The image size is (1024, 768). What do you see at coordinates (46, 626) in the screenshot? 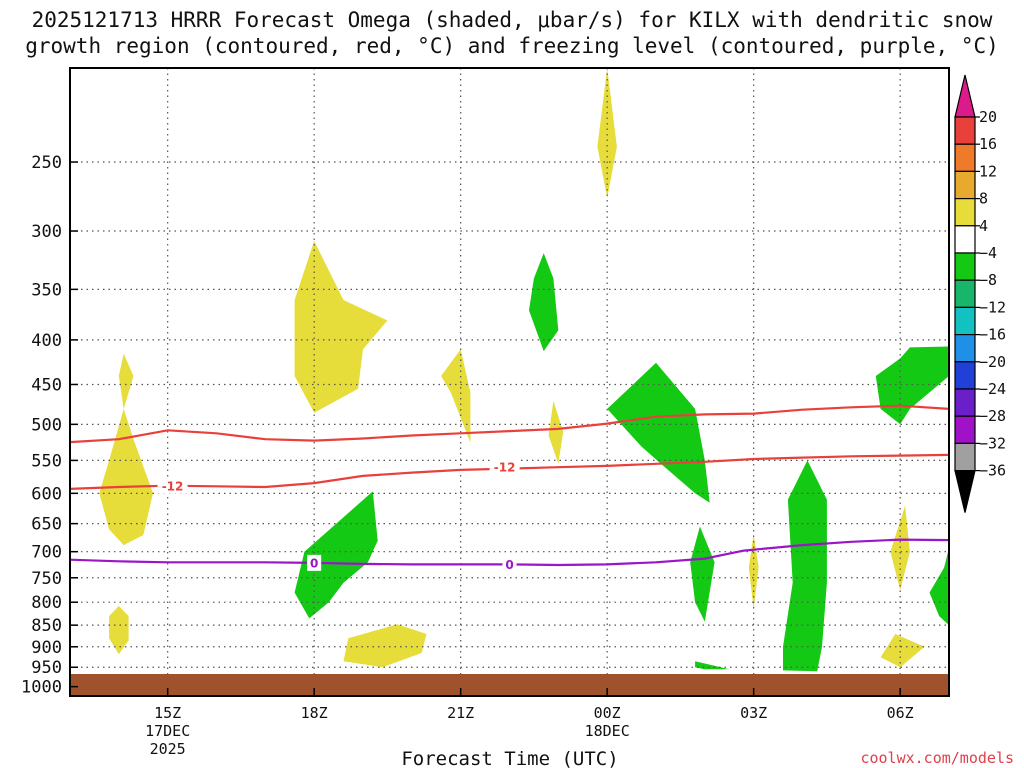
I see `y-tick-label-850: 850` at bounding box center [46, 626].